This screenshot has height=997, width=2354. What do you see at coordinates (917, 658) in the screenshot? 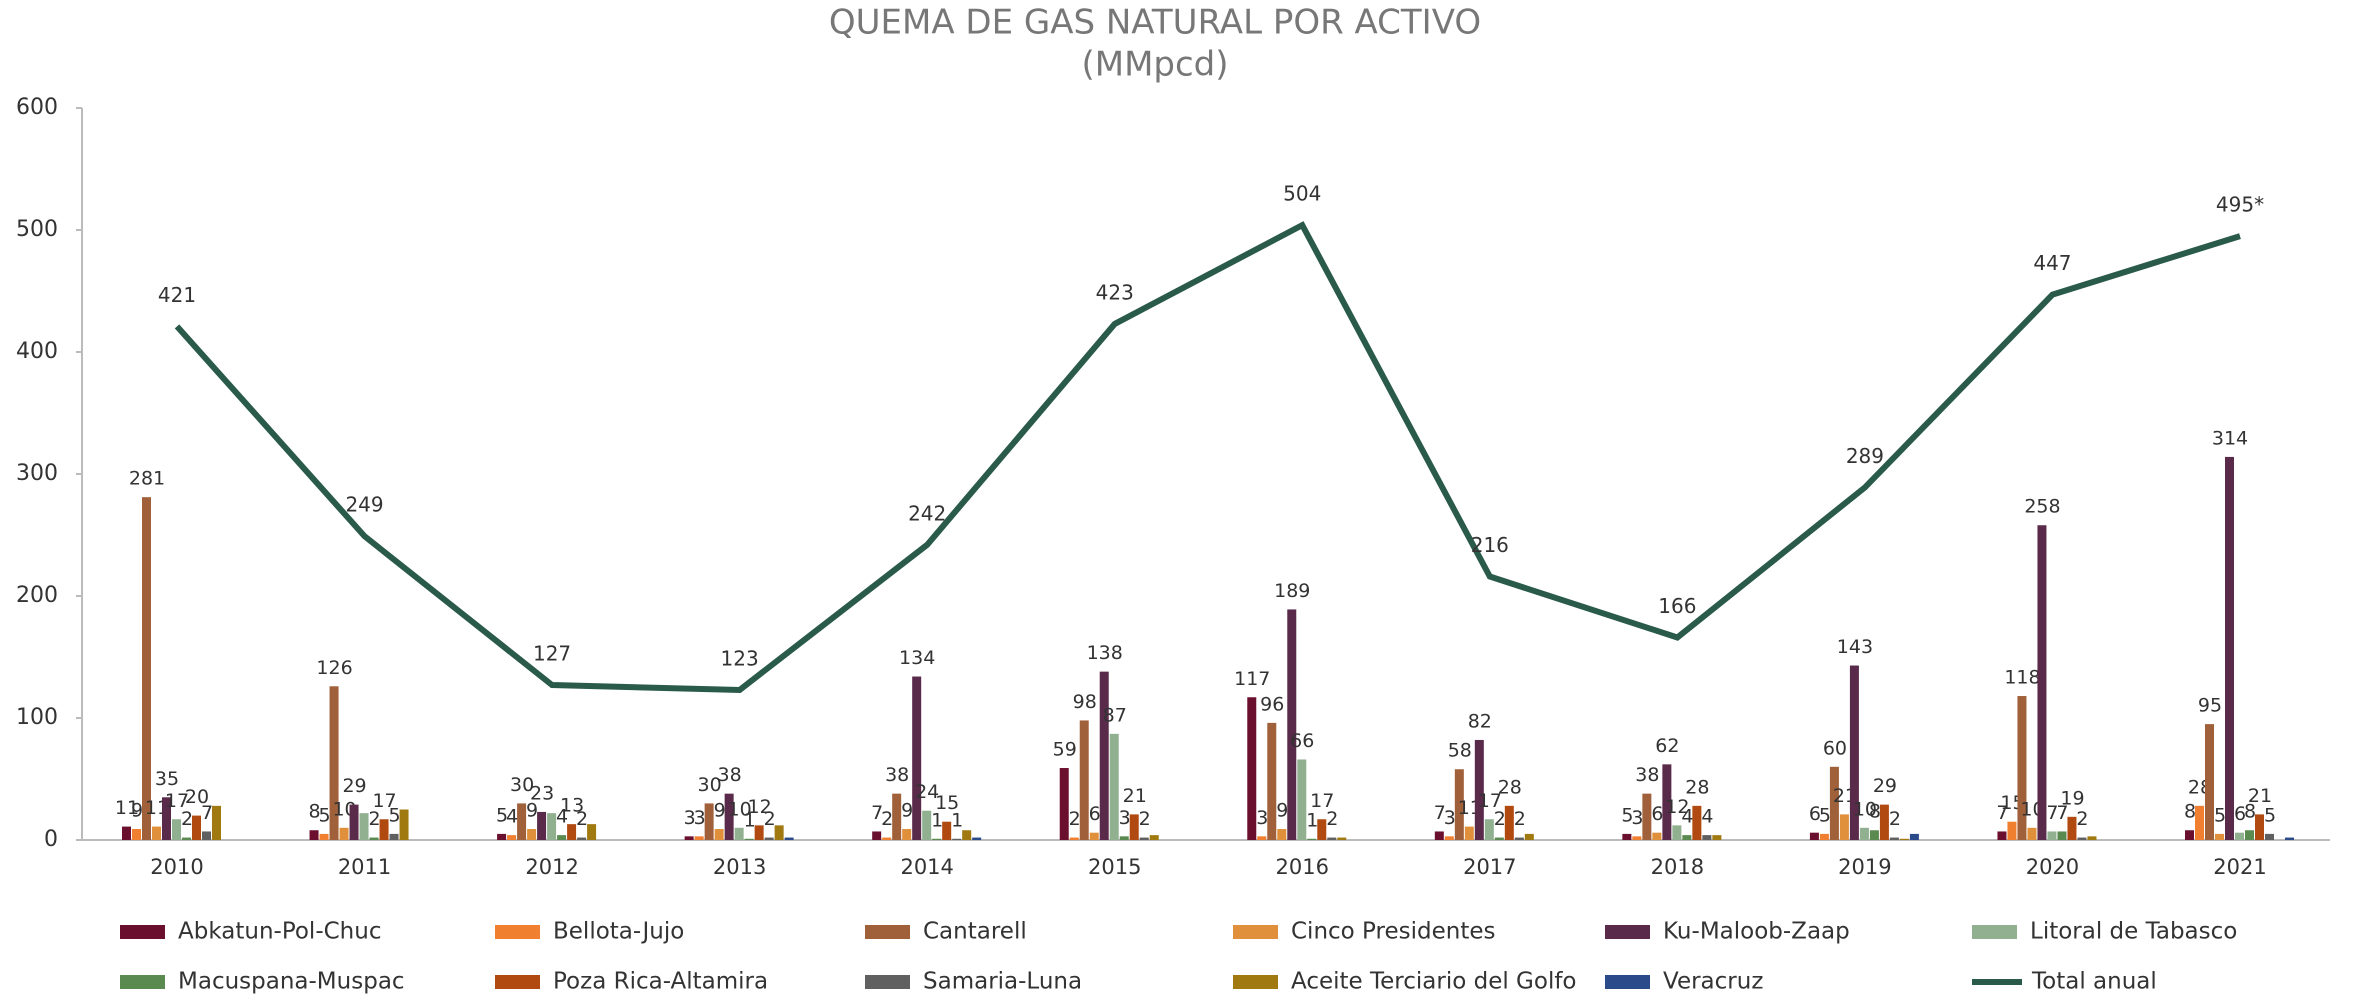
I see `bar-label: 134` at bounding box center [917, 658].